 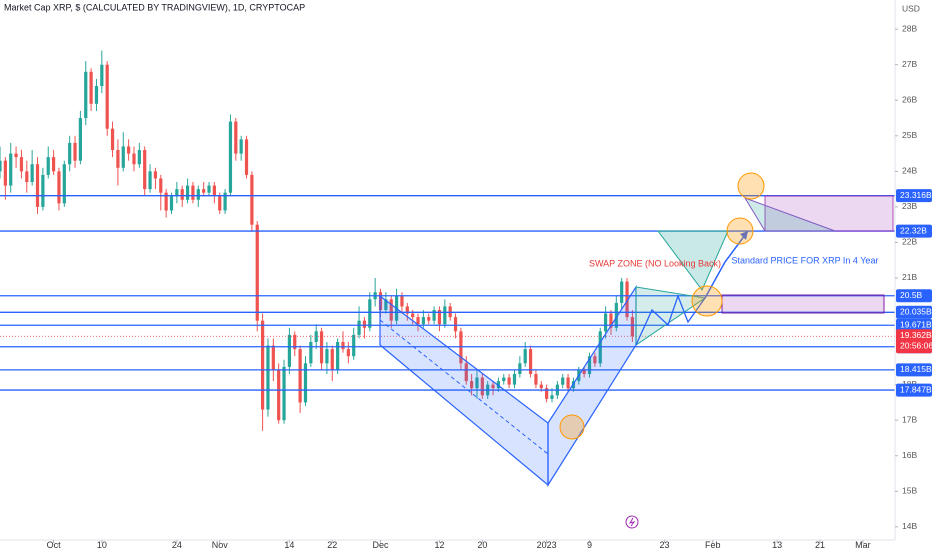 I want to click on level-label: 17.847B, so click(x=916, y=389).